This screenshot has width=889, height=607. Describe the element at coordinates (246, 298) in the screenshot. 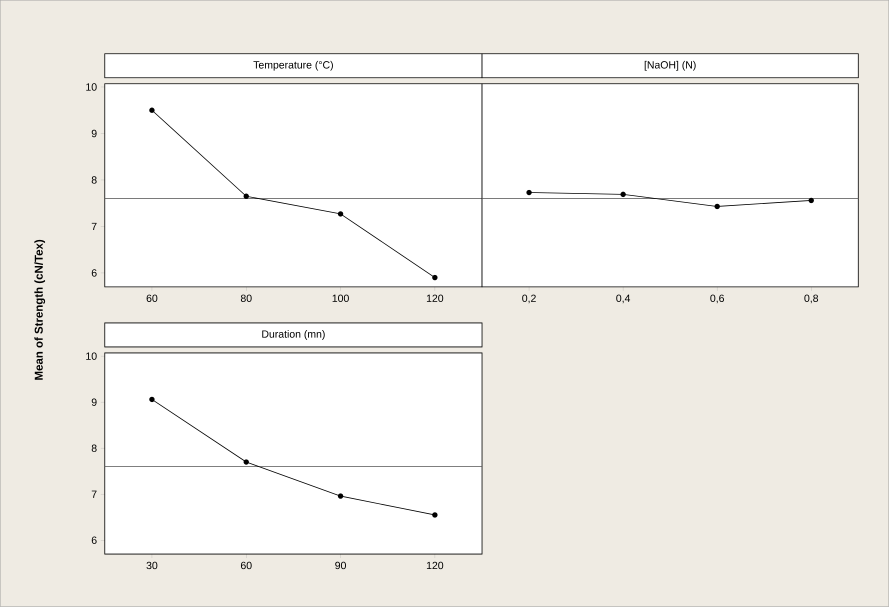

I see `x-tick-label: 80` at that location.